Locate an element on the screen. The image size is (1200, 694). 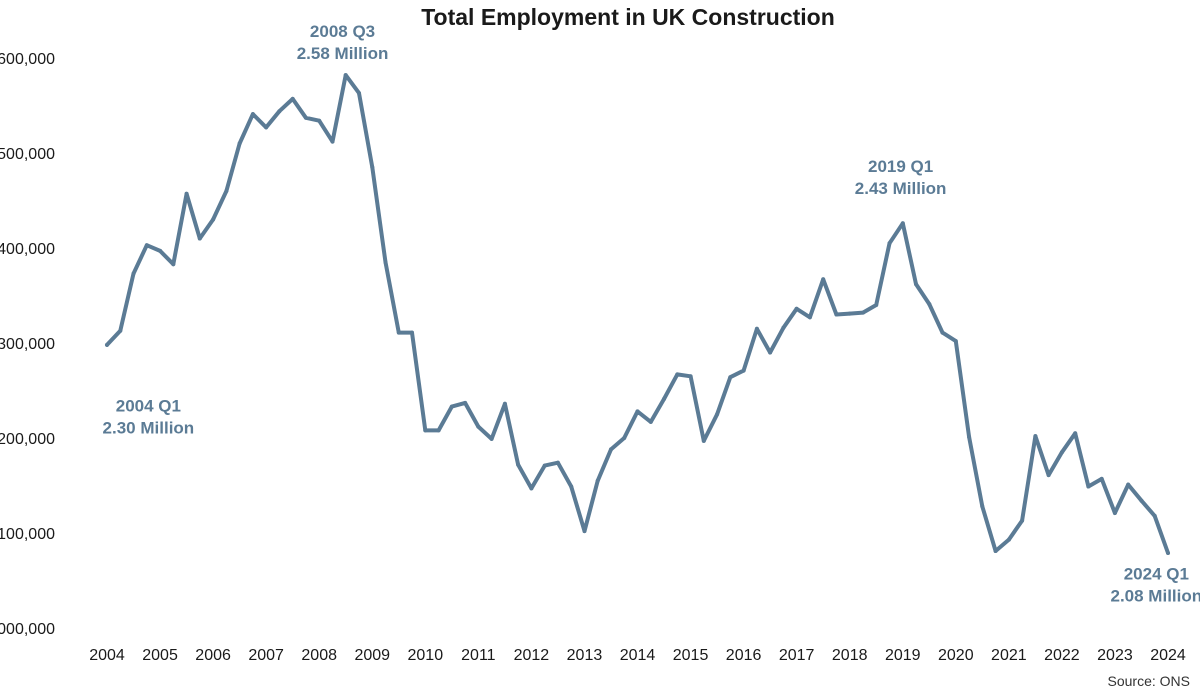
x-tick-label: 2013 is located at coordinates (585, 655).